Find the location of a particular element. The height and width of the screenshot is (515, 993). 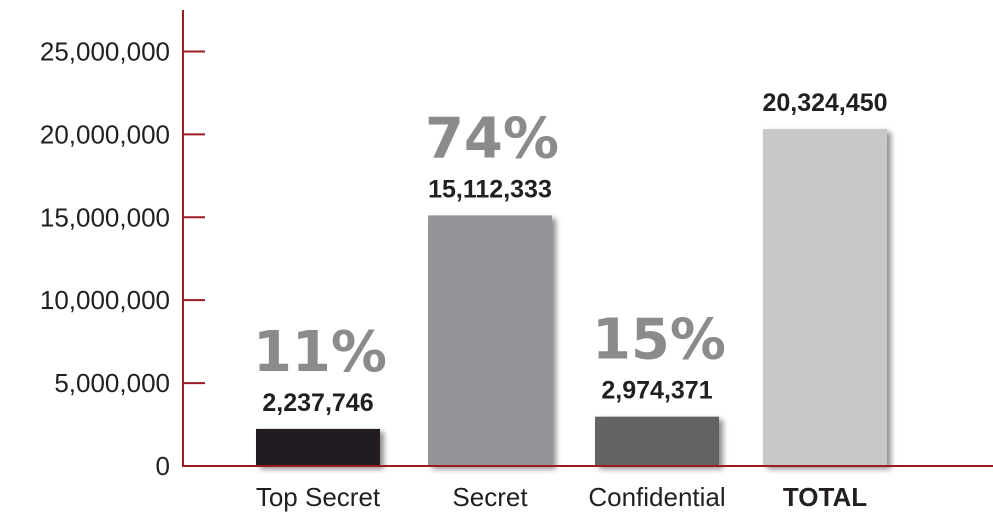

value-label: 2,974,371 is located at coordinates (656, 391).